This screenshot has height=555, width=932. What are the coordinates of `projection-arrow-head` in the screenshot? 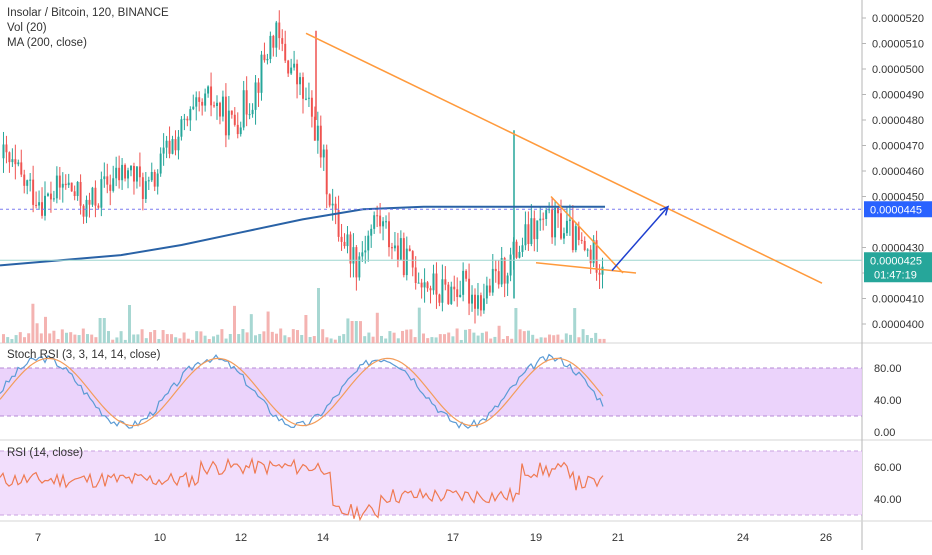 It's located at (664, 210).